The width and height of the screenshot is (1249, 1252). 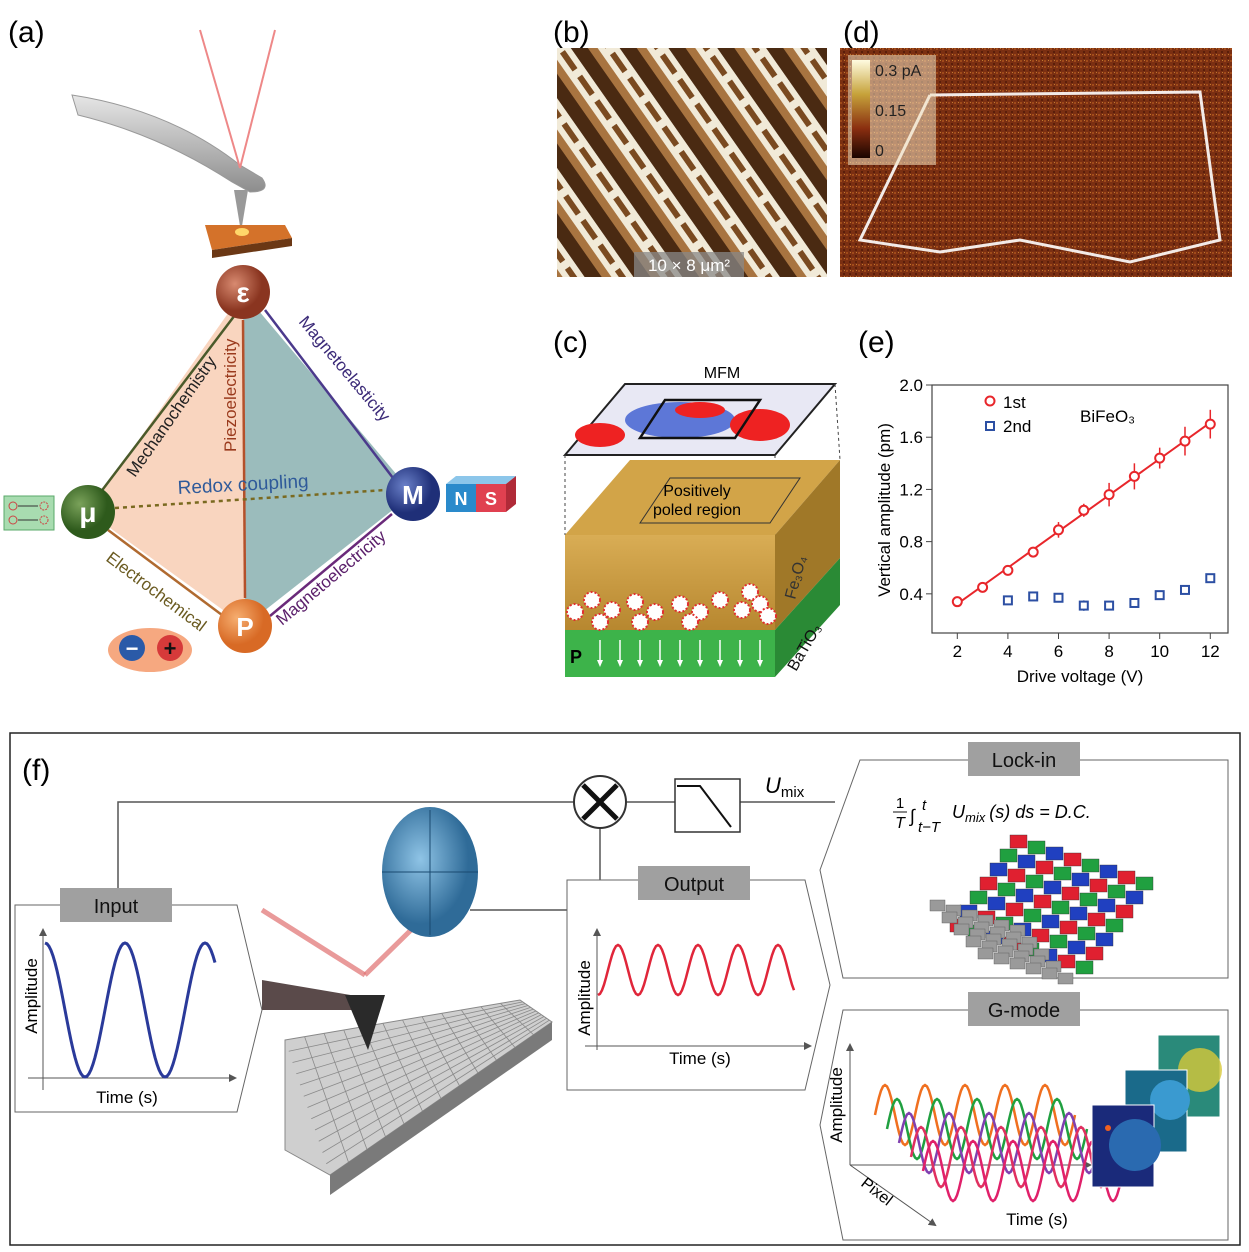 I want to click on legend-marker-2nd, so click(x=990, y=426).